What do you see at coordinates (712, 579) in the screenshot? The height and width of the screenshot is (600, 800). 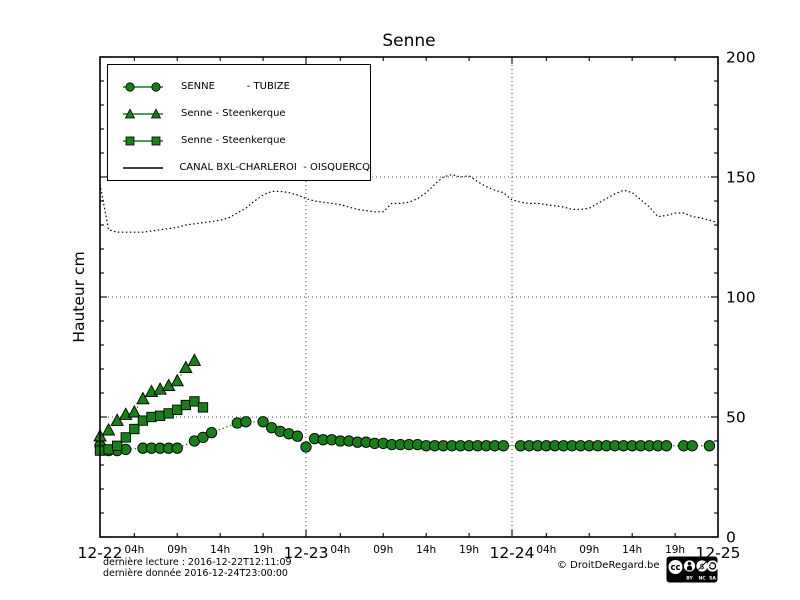 I see `svg-text: SA` at bounding box center [712, 579].